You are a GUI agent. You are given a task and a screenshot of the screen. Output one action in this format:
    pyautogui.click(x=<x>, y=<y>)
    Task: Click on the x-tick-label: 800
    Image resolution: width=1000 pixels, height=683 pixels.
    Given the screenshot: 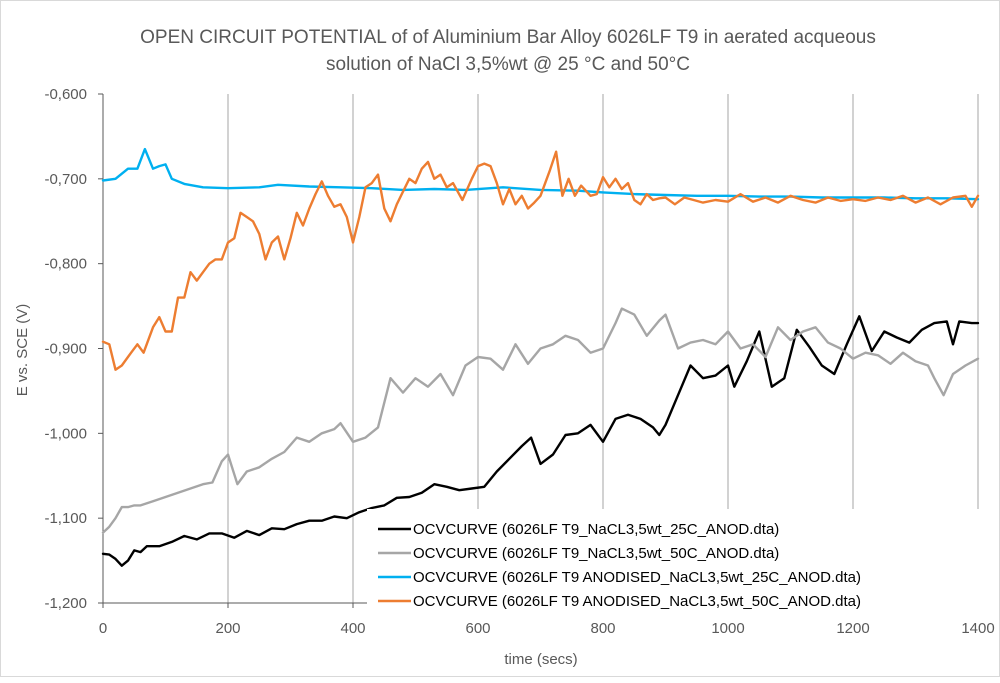 What is the action you would take?
    pyautogui.click(x=602, y=628)
    